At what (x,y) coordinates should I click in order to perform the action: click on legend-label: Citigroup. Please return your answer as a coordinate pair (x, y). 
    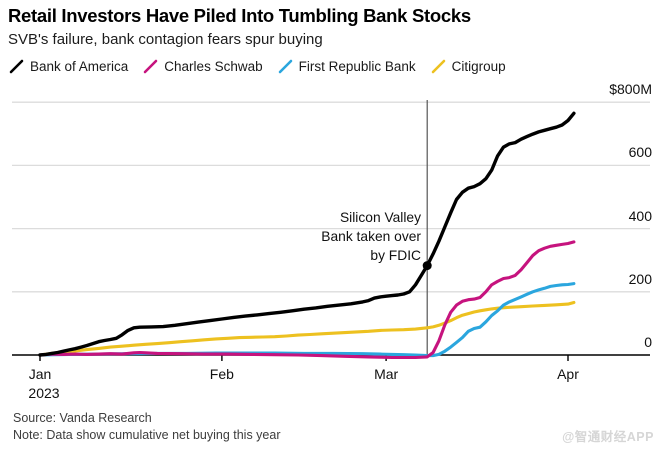
    Looking at the image, I should click on (478, 66).